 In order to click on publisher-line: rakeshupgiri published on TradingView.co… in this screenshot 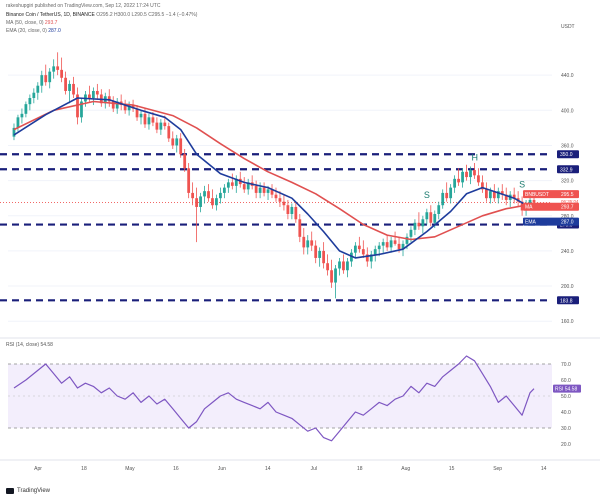, I will do `click(83, 6)`.